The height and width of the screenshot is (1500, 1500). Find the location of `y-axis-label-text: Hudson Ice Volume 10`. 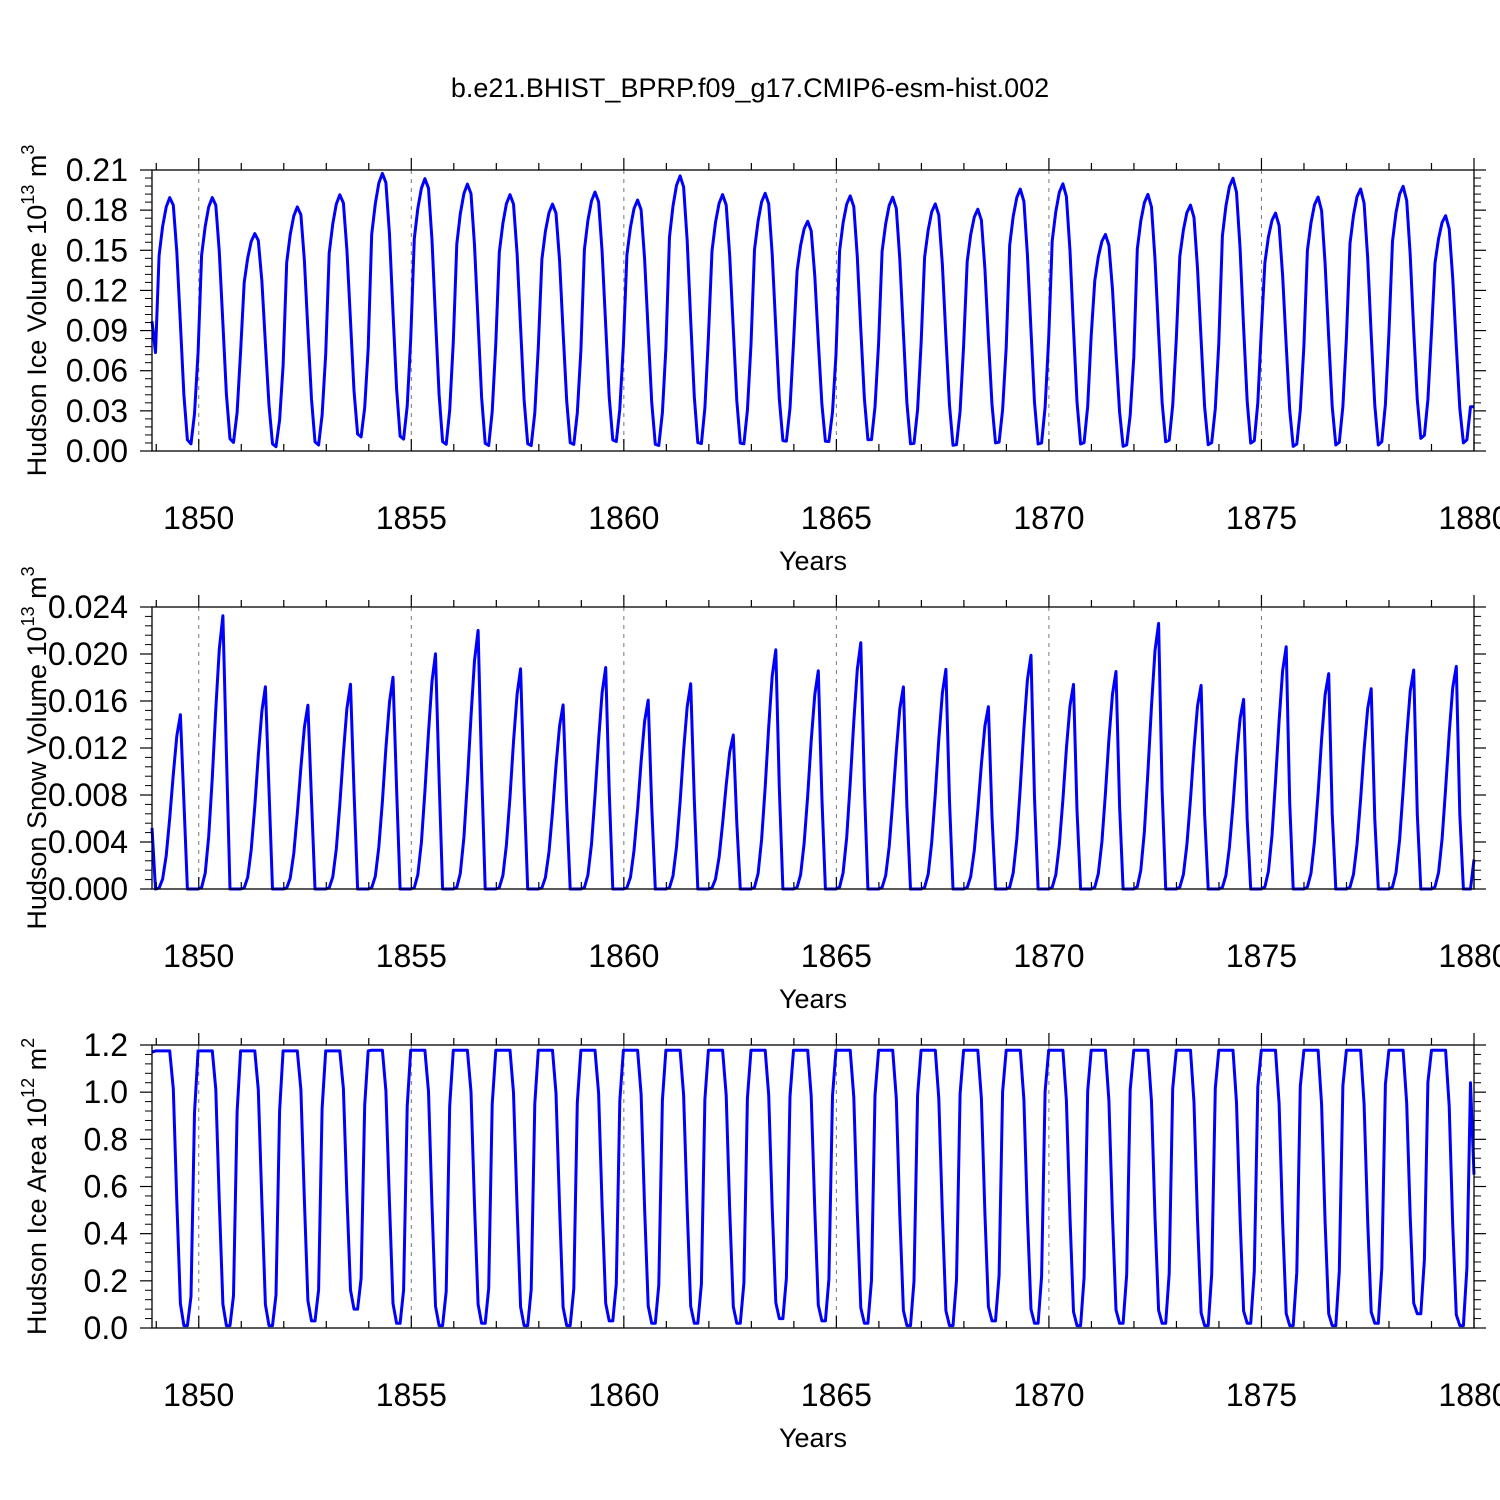

y-axis-label-text: Hudson Ice Volume 10 is located at coordinates (37, 341).